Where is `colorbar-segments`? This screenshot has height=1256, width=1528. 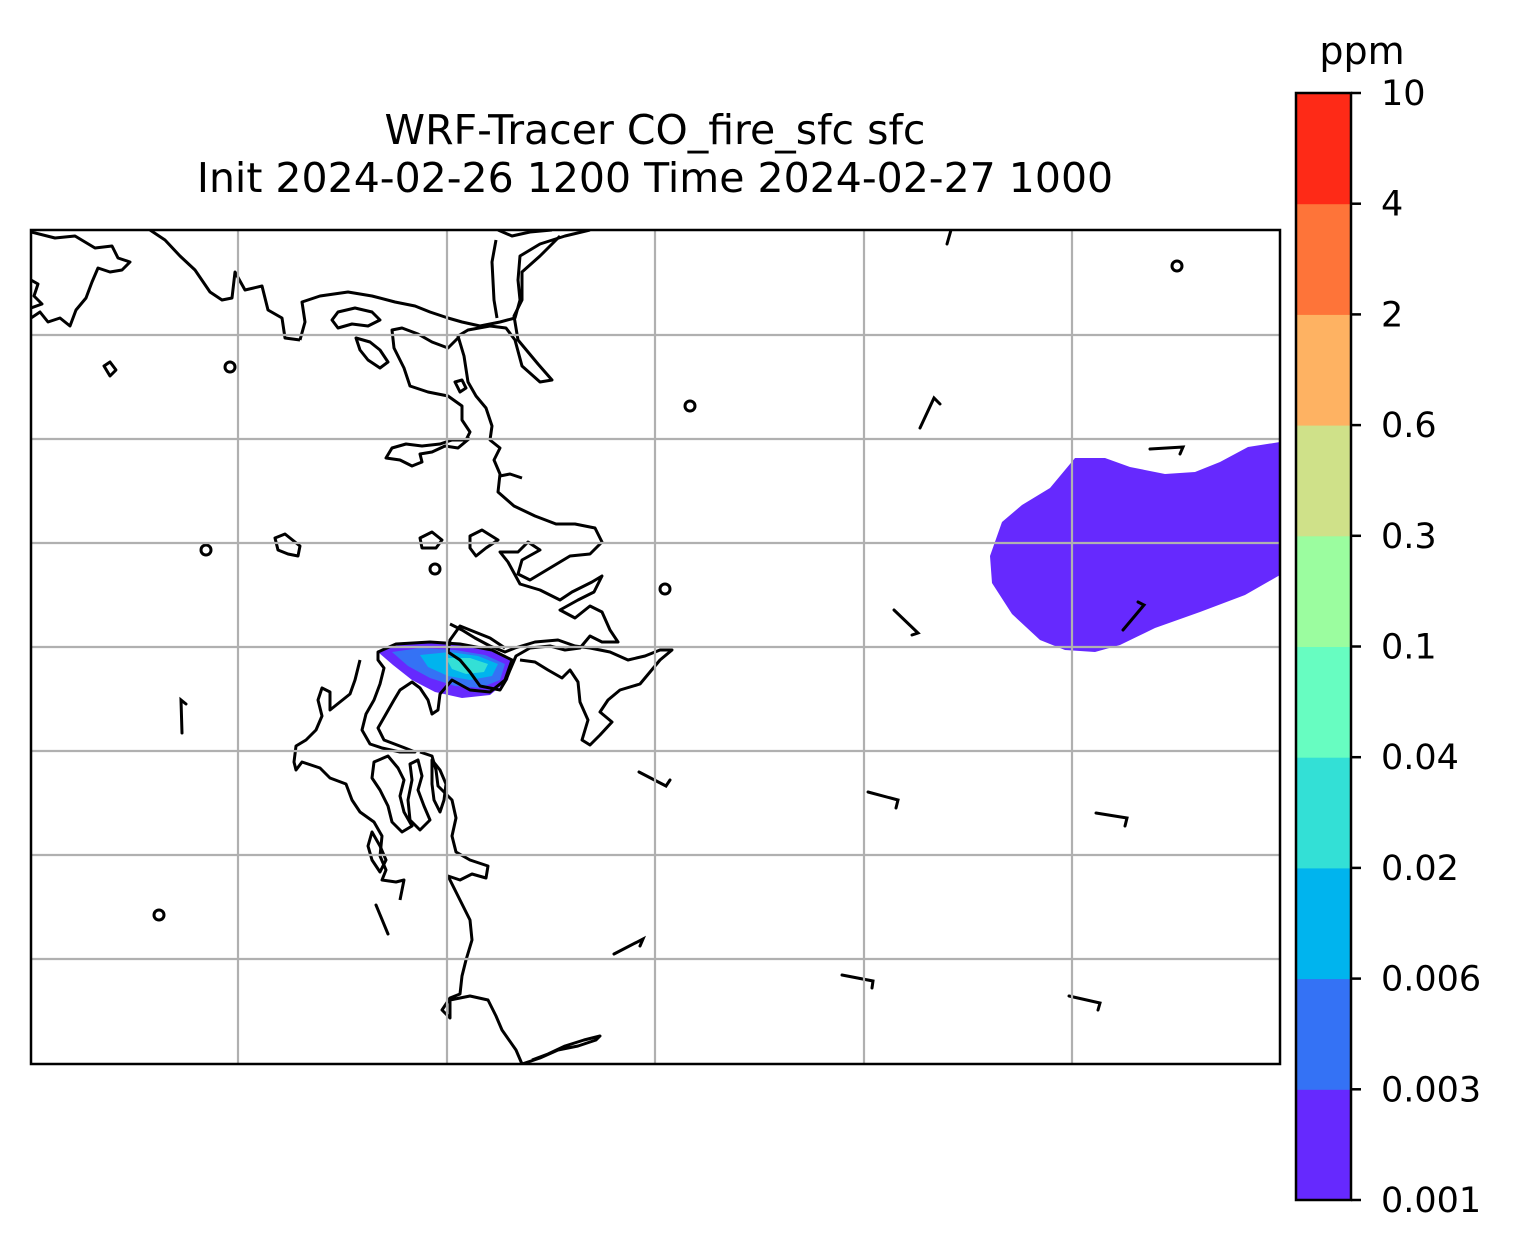
colorbar-segments is located at coordinates (1323, 647).